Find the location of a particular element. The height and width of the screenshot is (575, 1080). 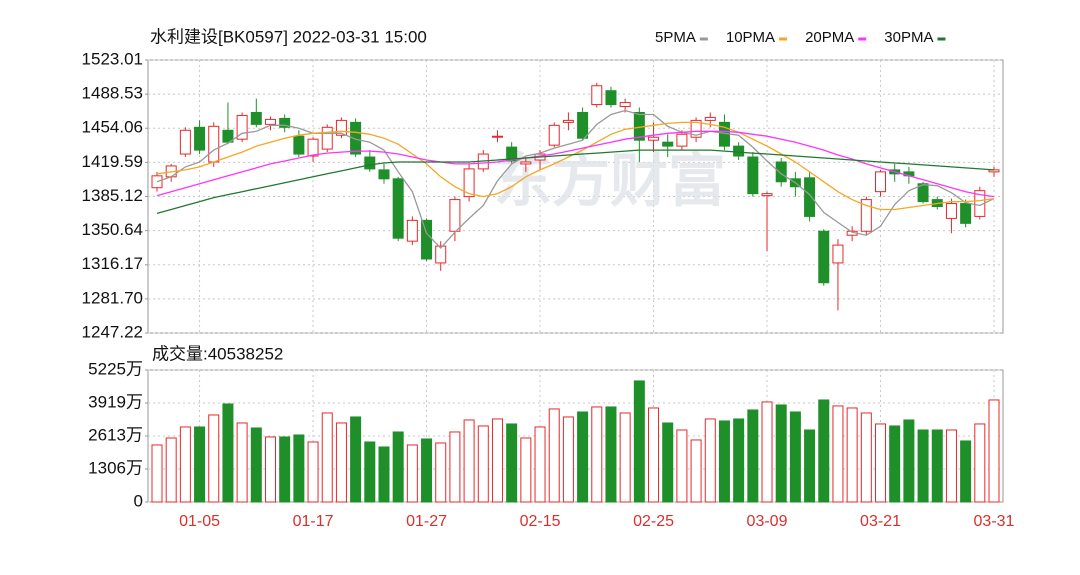

y-tick-label: 3919万 is located at coordinates (115, 401).